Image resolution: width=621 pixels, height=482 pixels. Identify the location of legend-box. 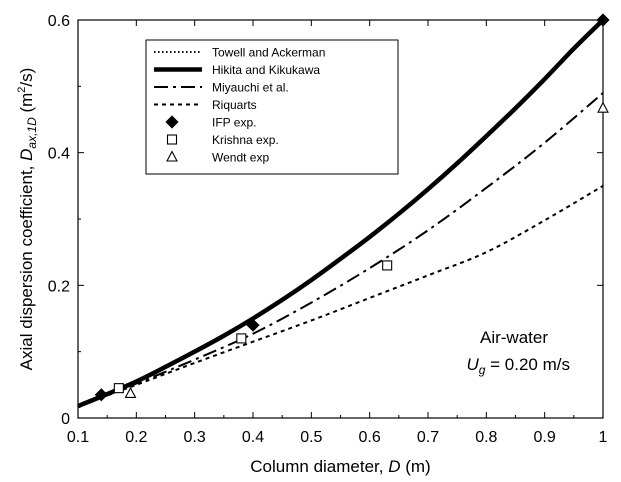
(272, 107).